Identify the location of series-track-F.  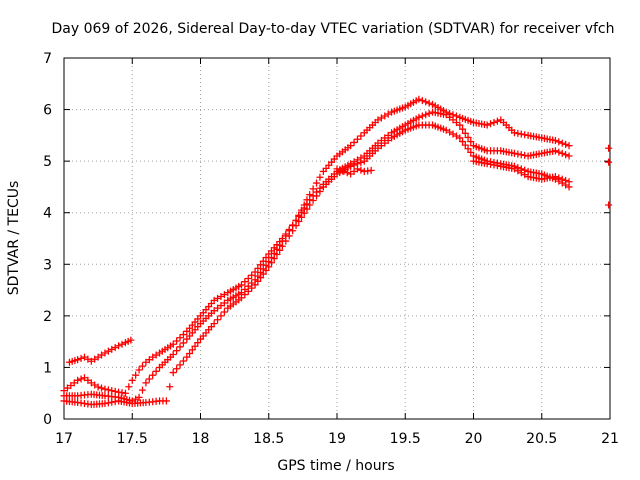
(521, 171).